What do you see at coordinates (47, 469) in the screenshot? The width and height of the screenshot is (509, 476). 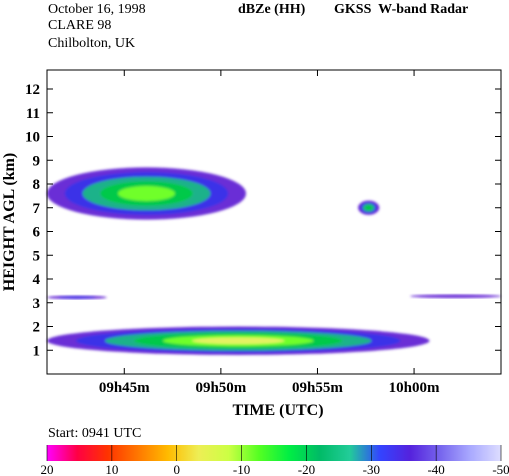 I see `colorbar-tick-label: 20` at bounding box center [47, 469].